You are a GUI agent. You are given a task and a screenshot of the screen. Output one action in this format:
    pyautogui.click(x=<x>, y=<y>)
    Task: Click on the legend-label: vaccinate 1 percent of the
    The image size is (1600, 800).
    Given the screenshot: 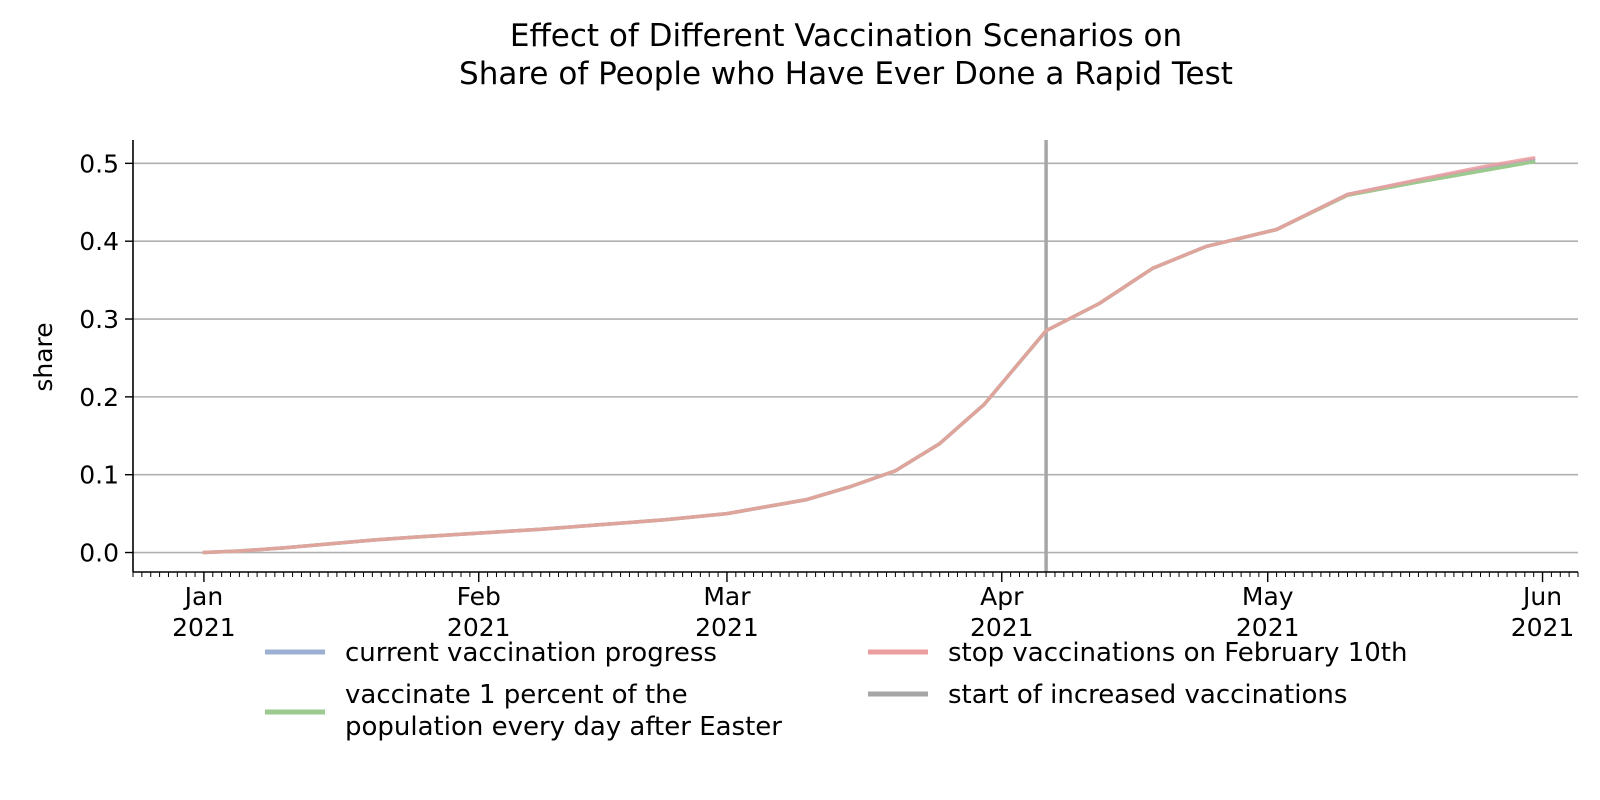 What is the action you would take?
    pyautogui.click(x=516, y=695)
    